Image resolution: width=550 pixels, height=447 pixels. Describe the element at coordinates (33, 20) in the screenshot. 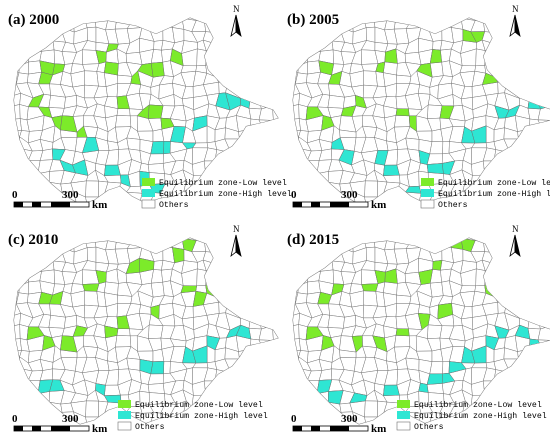

I see `panel-title: (a) 2000` at that location.